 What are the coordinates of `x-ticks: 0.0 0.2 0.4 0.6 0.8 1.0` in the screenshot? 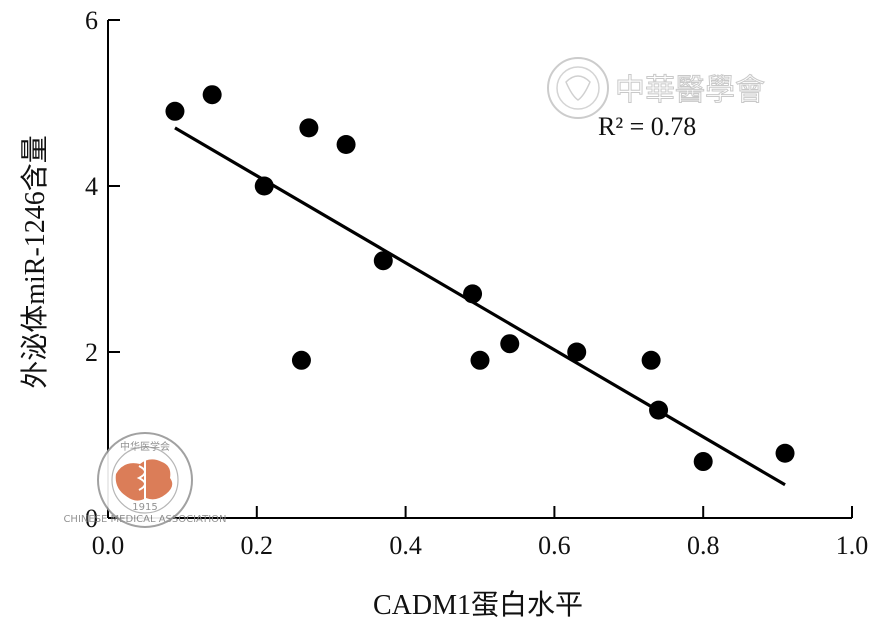 It's located at (480, 533).